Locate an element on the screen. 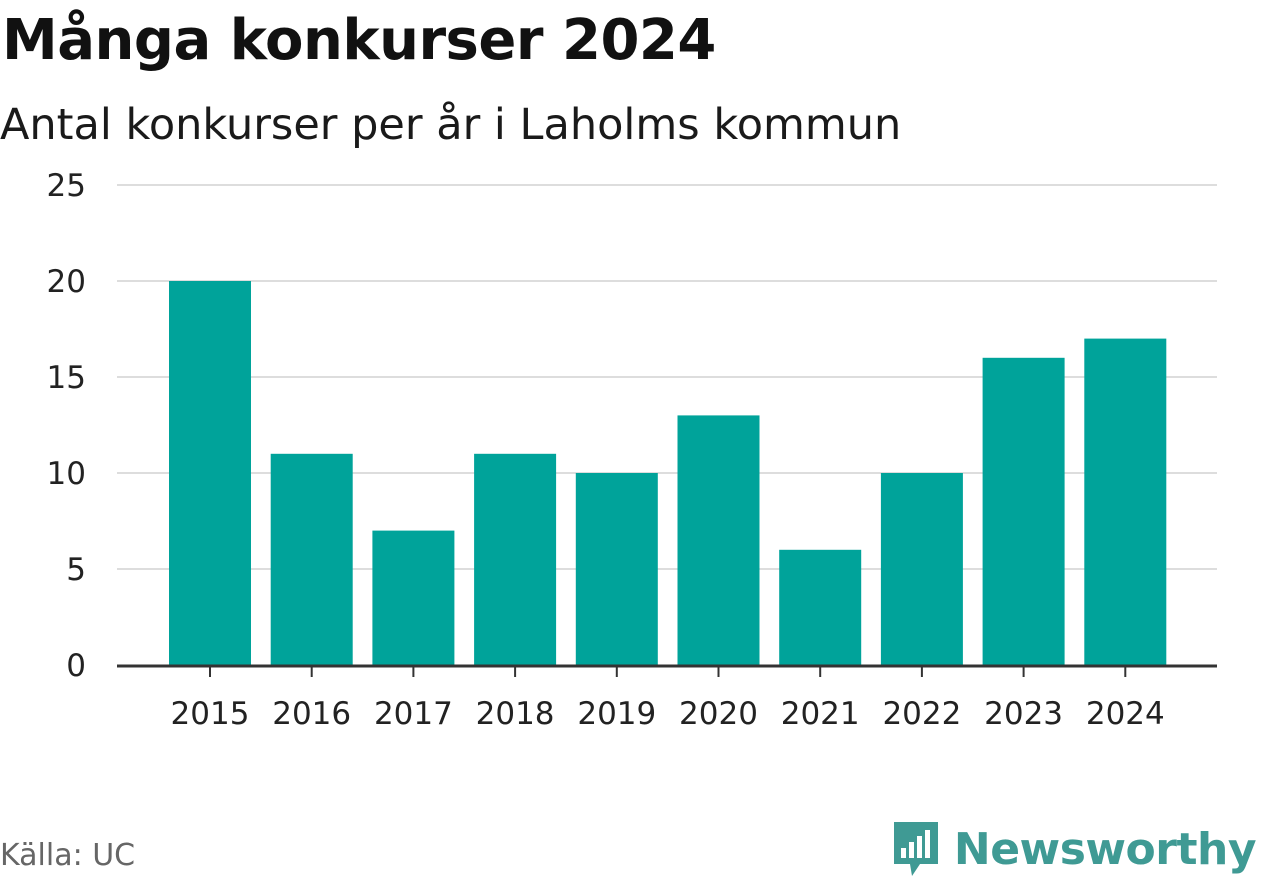 The image size is (1262, 880). bar-2023 is located at coordinates (1023, 511).